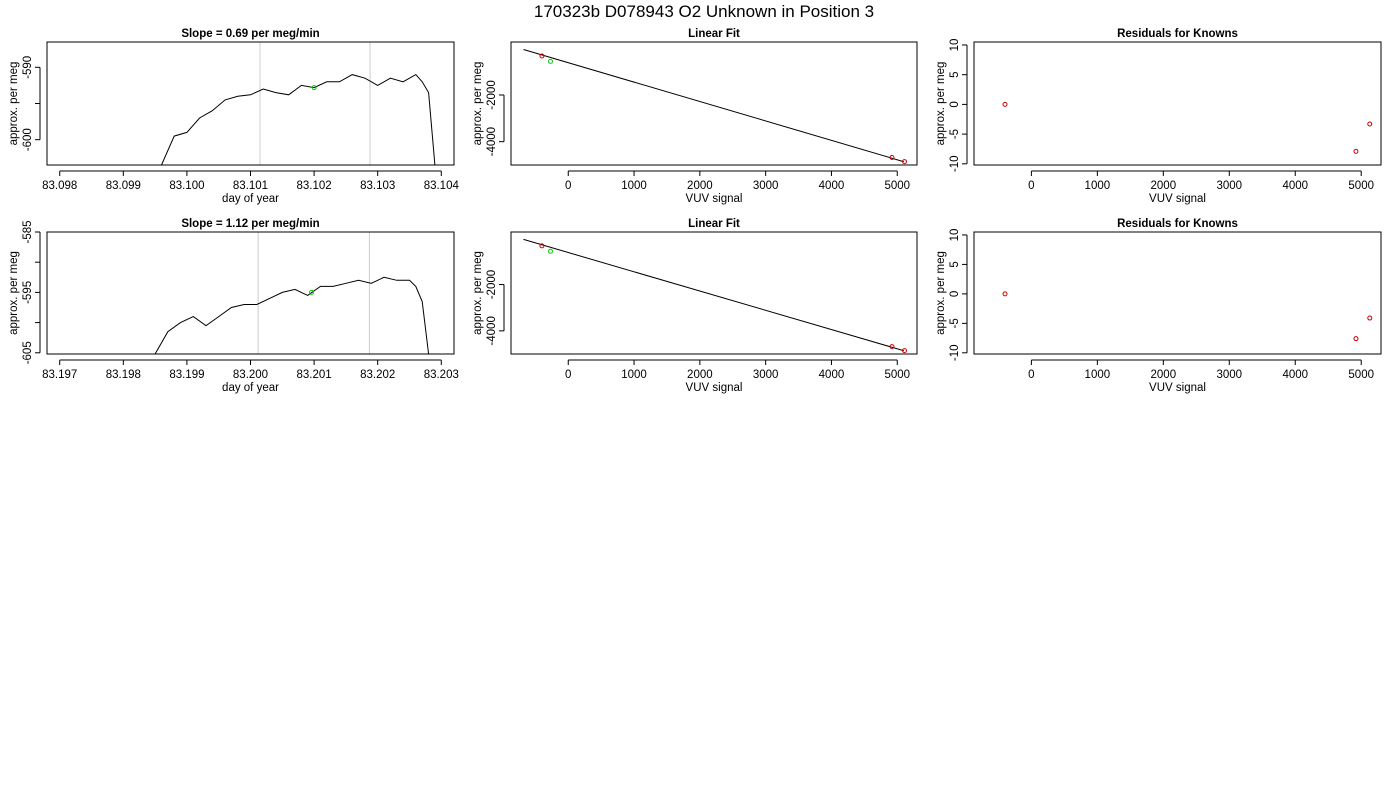 Image resolution: width=1400 pixels, height=800 pixels. I want to click on y-tick-label: -595, so click(28, 292).